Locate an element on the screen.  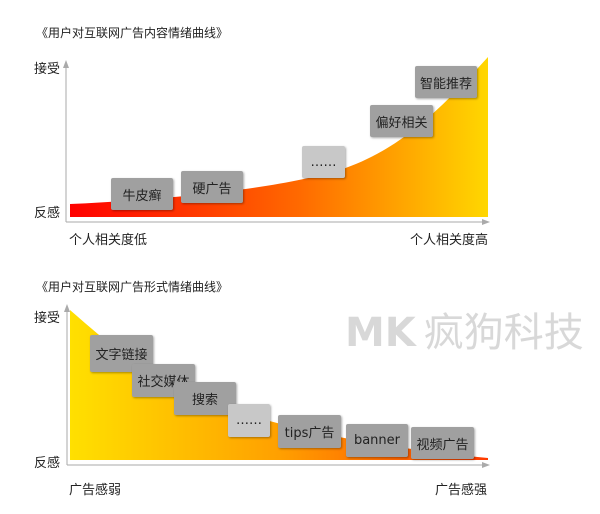
chart2-title: 《用户对互联网广告形式情绪曲线》 is located at coordinates (132, 287).